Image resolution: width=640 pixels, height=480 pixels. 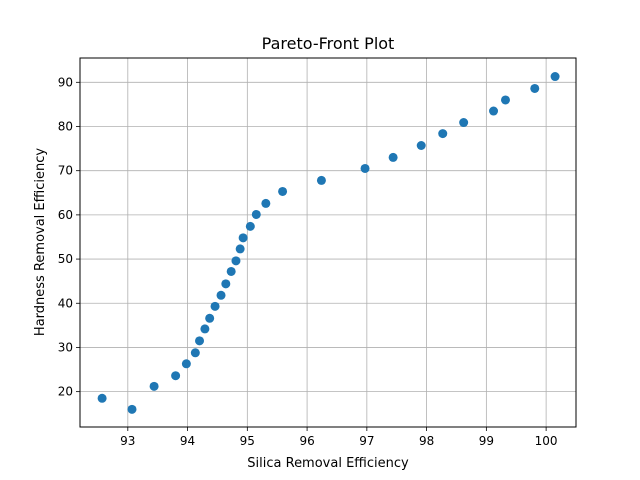 I want to click on y-tick-label: 60, so click(x=65, y=215).